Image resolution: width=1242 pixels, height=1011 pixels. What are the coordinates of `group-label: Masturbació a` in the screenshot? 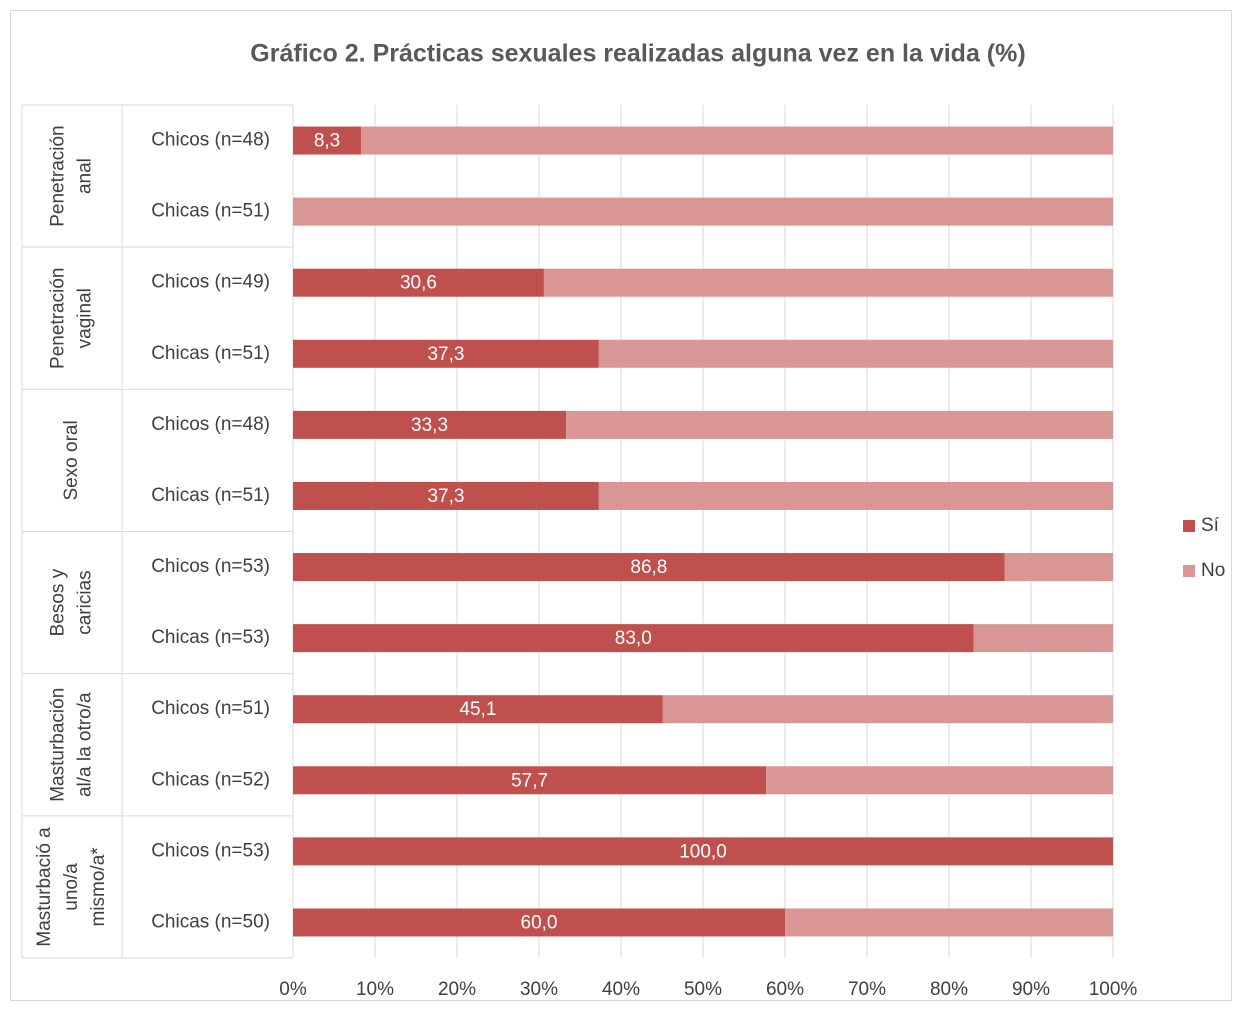 It's located at (44, 887).